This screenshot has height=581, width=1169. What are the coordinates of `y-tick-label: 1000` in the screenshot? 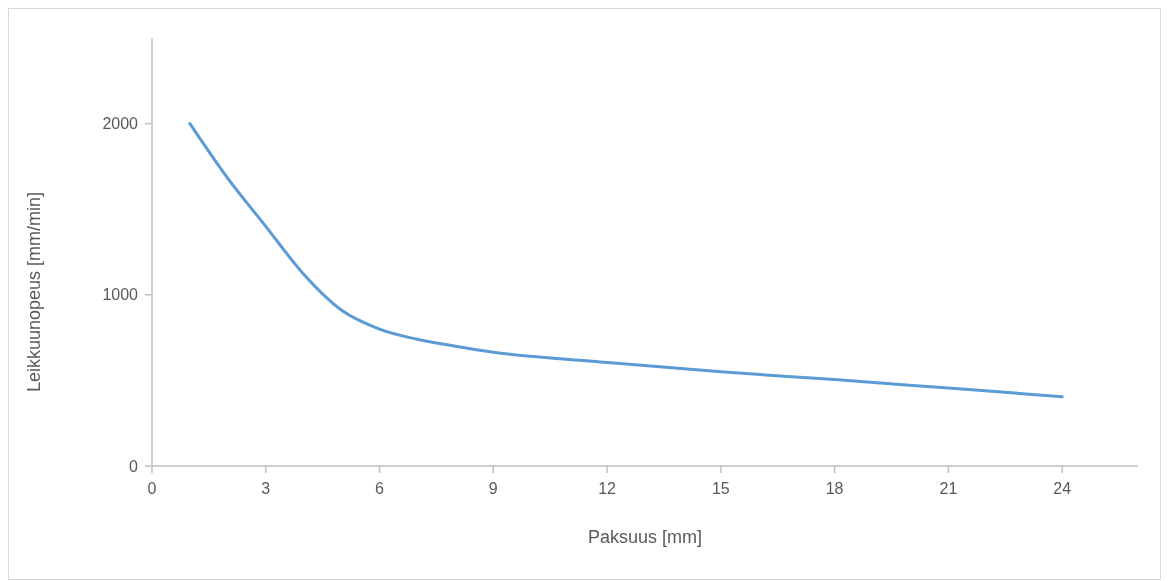 It's located at (120, 295).